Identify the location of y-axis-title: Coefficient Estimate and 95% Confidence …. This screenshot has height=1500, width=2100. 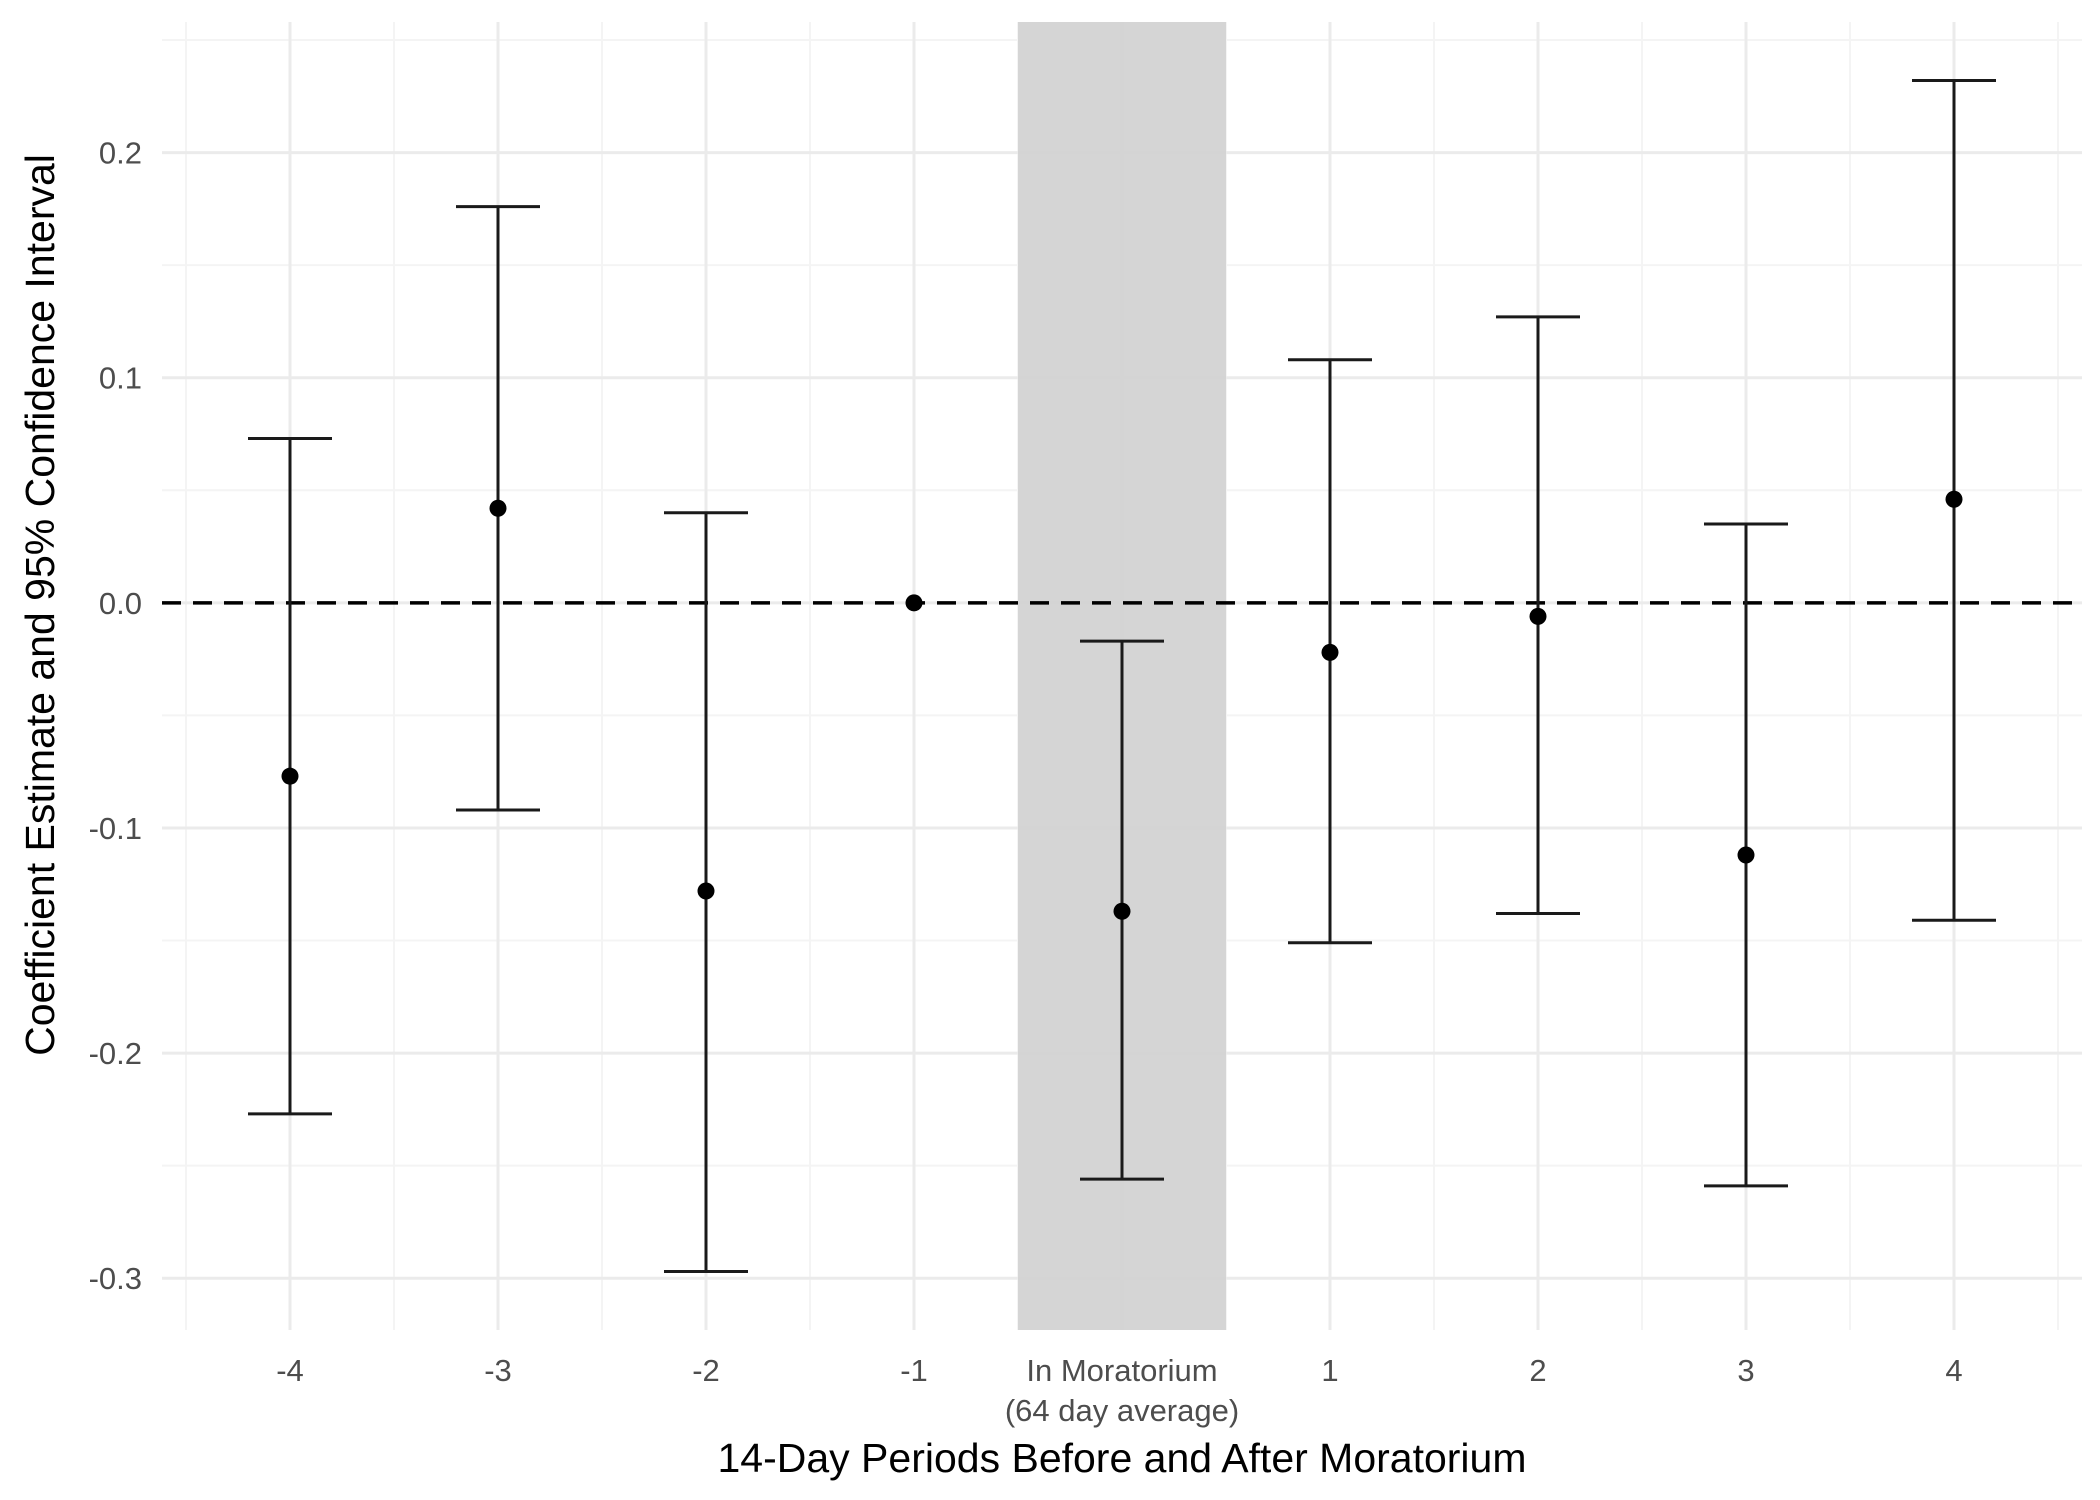
(40, 605).